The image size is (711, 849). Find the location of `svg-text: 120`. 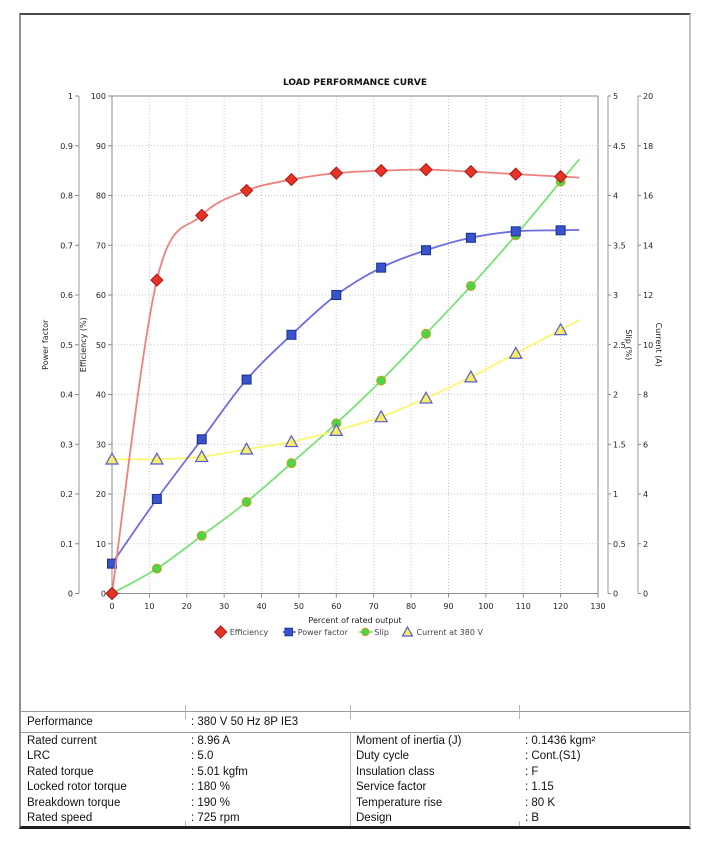

svg-text: 120 is located at coordinates (560, 606).